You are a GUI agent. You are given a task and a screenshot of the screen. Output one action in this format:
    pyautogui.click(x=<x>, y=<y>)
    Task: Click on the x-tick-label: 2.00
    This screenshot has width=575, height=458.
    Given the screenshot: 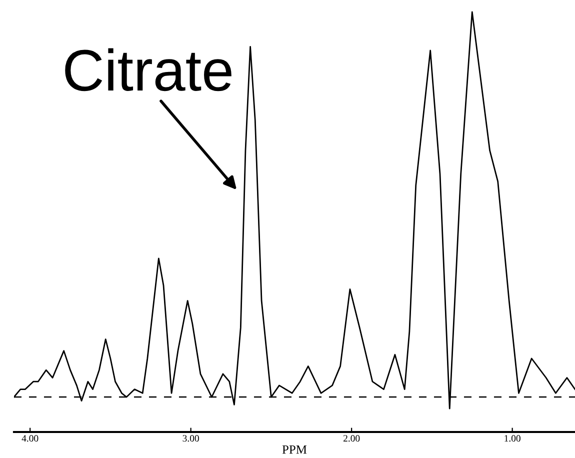 What is the action you would take?
    pyautogui.click(x=351, y=438)
    